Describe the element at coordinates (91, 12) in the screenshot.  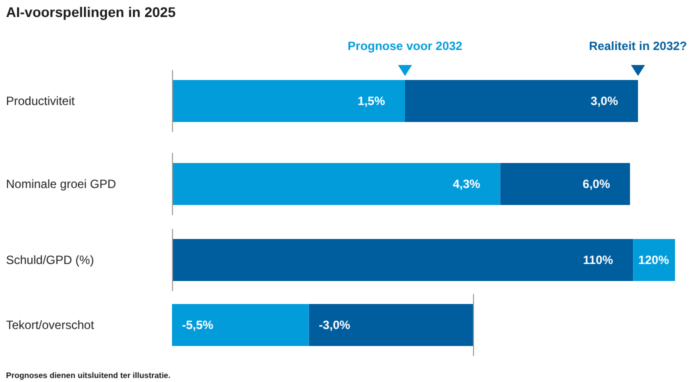
I see `chart-title: AI-voorspellingen in 2025` at that location.